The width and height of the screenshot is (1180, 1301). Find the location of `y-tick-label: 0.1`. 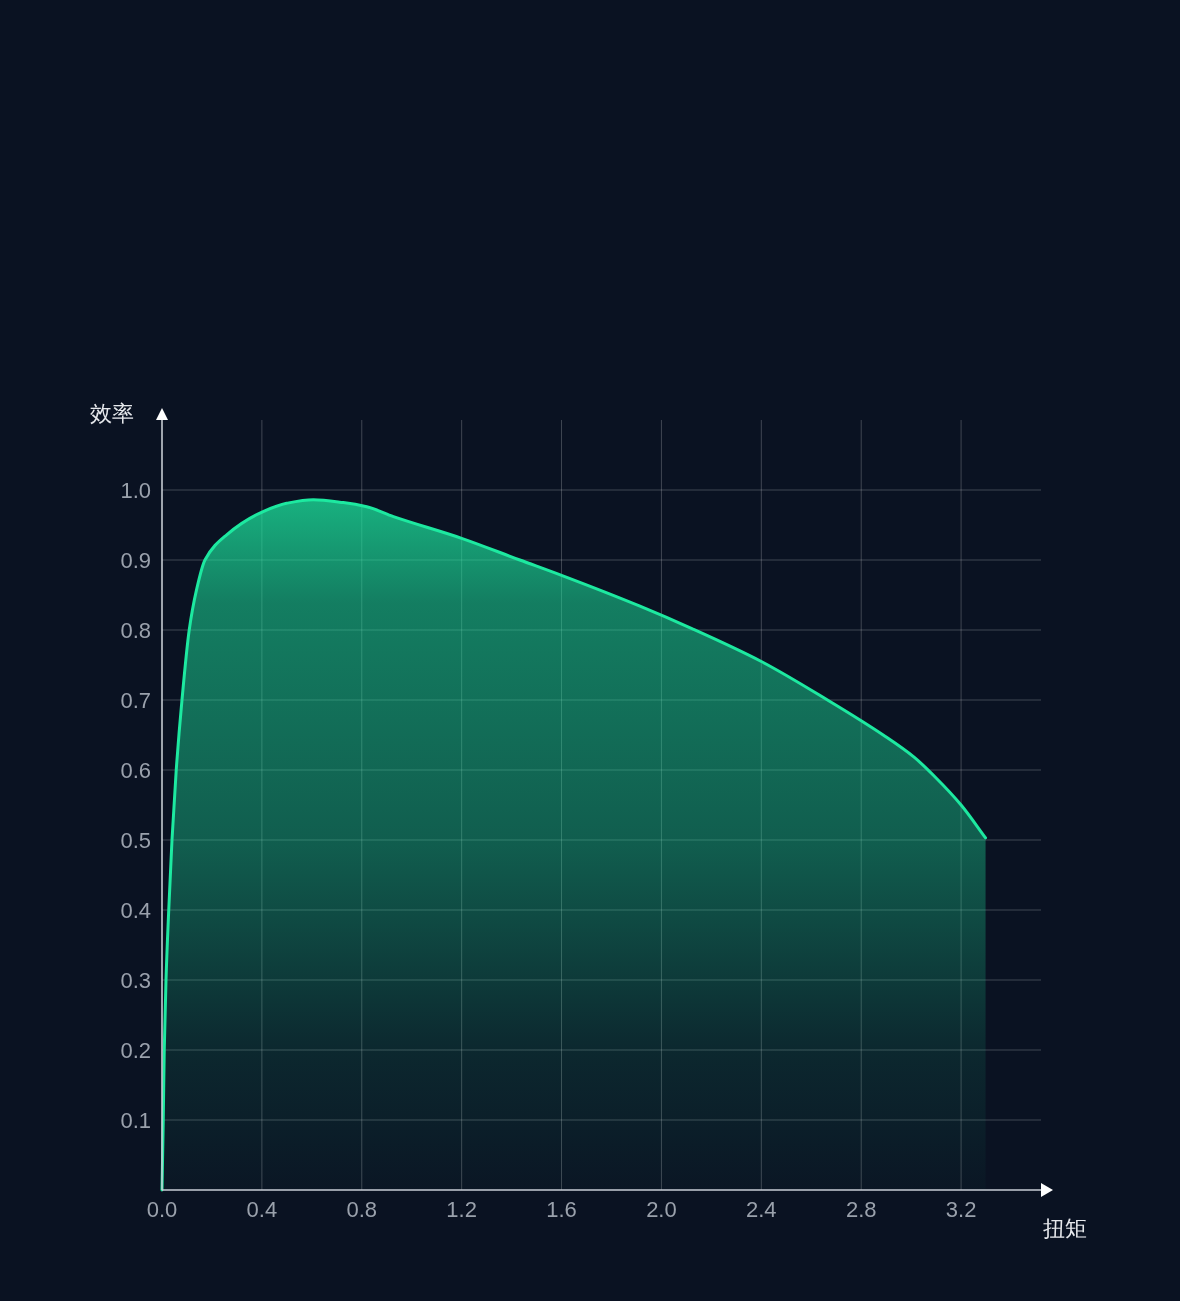

y-tick-label: 0.1 is located at coordinates (135, 1120).